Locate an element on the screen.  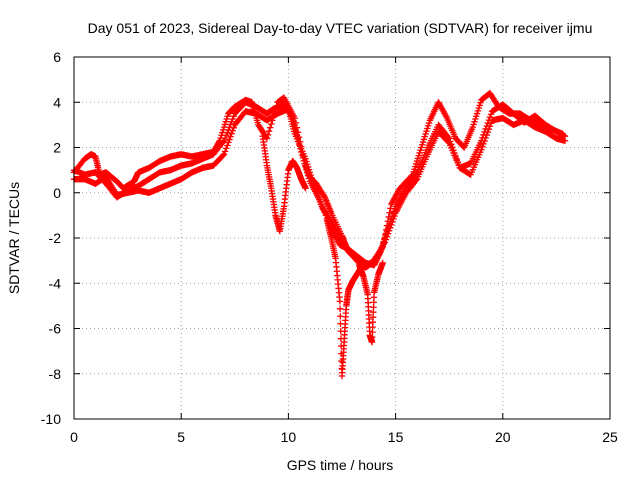
x-tick-label: 10 is located at coordinates (289, 437).